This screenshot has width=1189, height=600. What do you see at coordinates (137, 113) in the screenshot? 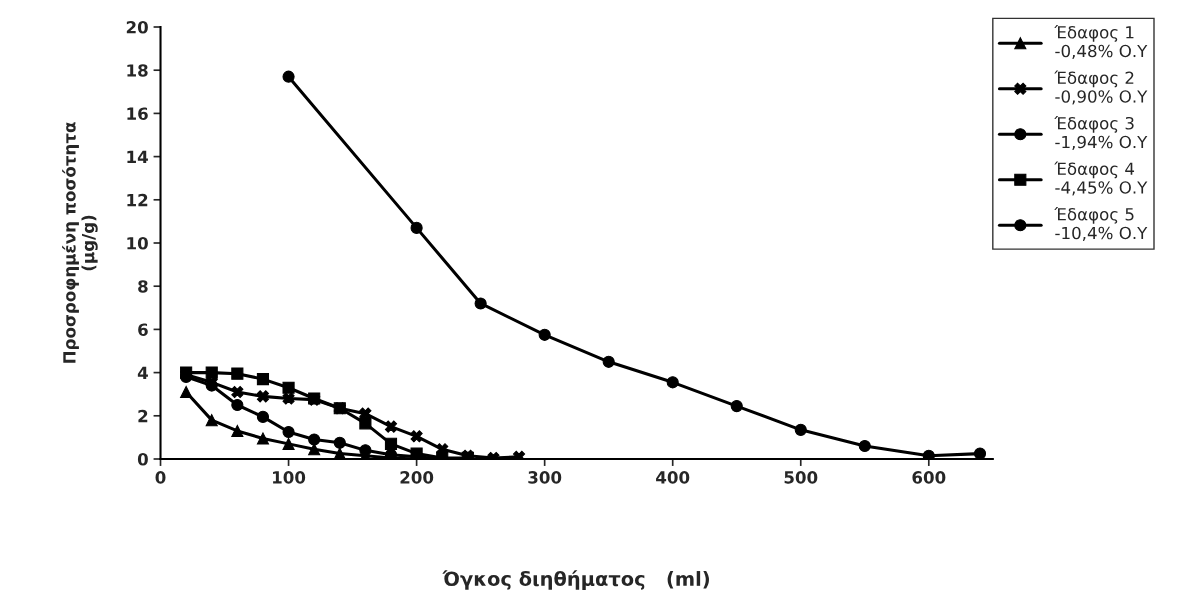
I see `y-tick-label: 16` at bounding box center [137, 113].